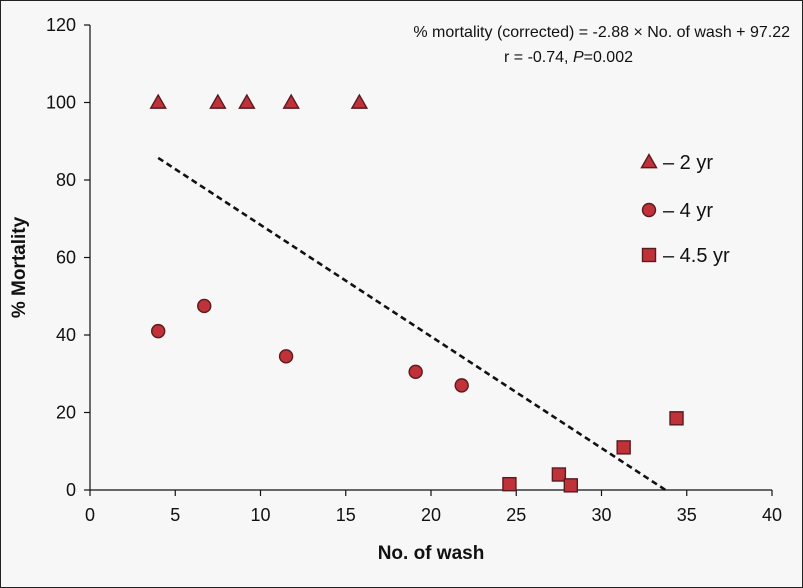 The image size is (803, 588). What do you see at coordinates (61, 25) in the screenshot?
I see `y-tick-label: 120` at bounding box center [61, 25].